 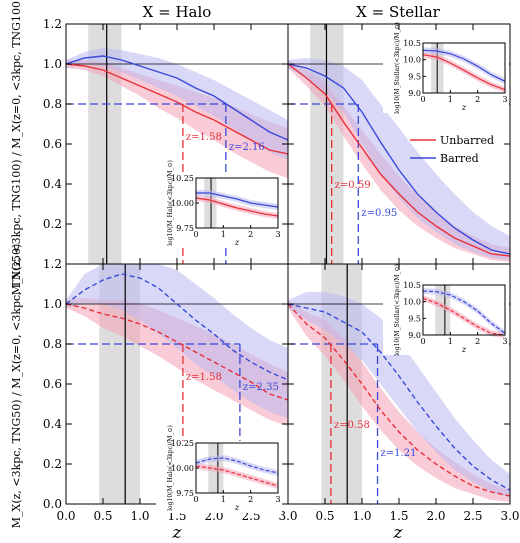 I want to click on crossing-label: z=0.59, so click(x=353, y=185).